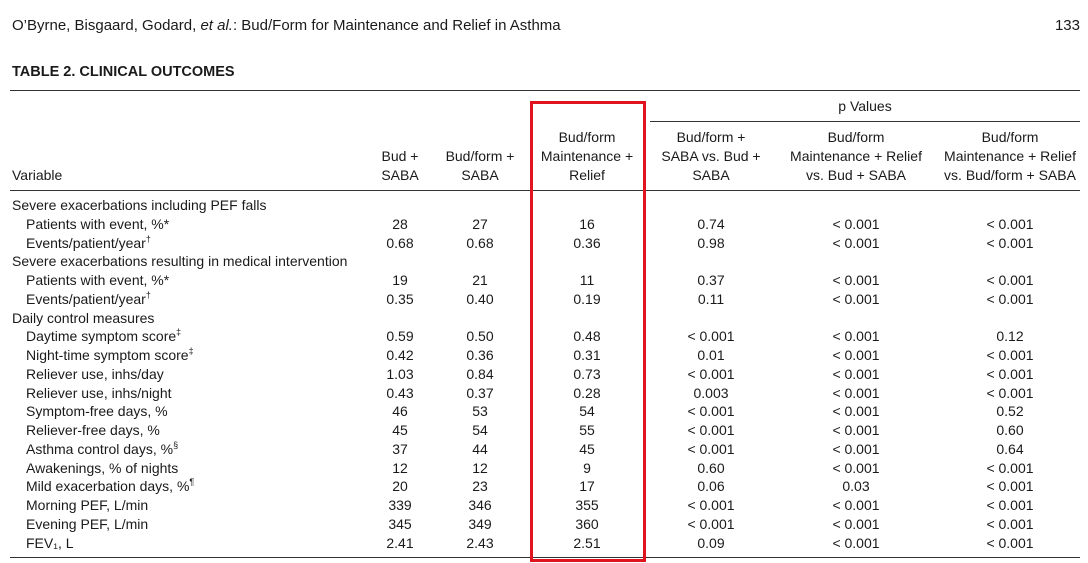 The width and height of the screenshot is (1088, 563). What do you see at coordinates (400, 373) in the screenshot?
I see `cell: 1.03` at bounding box center [400, 373].